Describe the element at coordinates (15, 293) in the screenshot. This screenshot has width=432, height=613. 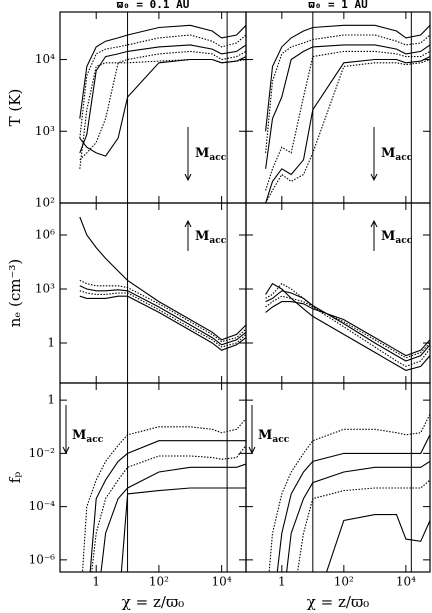
I see `y-axis-label: nₑ (cm⁻³)` at that location.